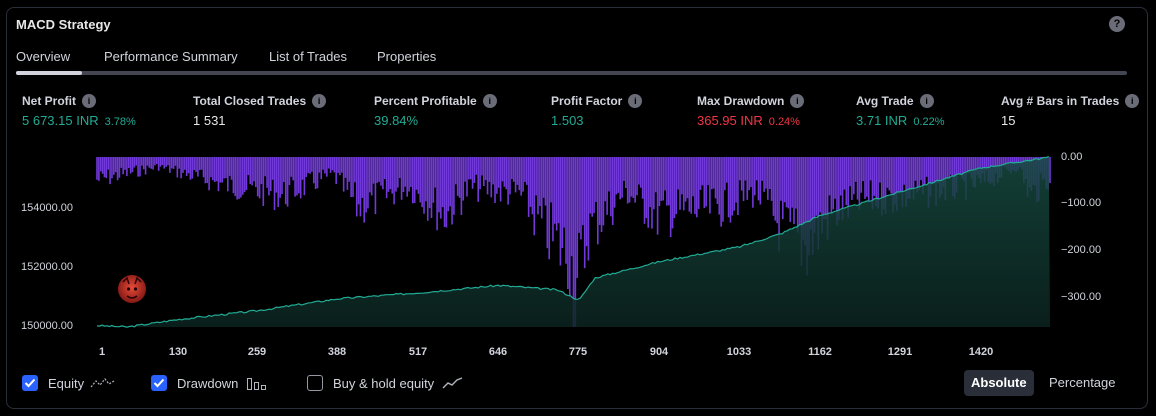  Describe the element at coordinates (900, 111) in the screenshot. I see `metric-avg-trade: Avg Trade i 3.71 INR 0.22%` at that location.